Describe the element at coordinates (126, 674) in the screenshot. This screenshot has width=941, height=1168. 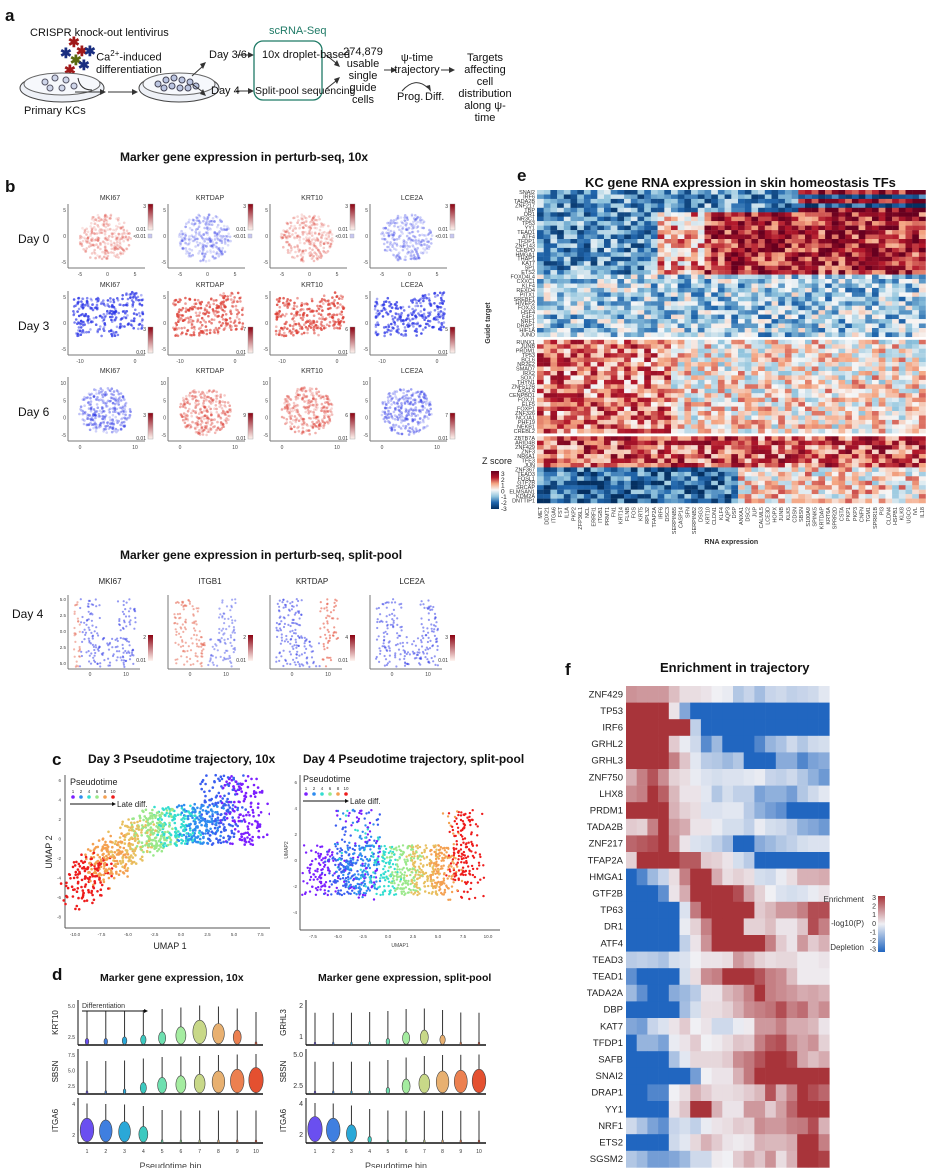
I see `x-tick: 10` at that location.